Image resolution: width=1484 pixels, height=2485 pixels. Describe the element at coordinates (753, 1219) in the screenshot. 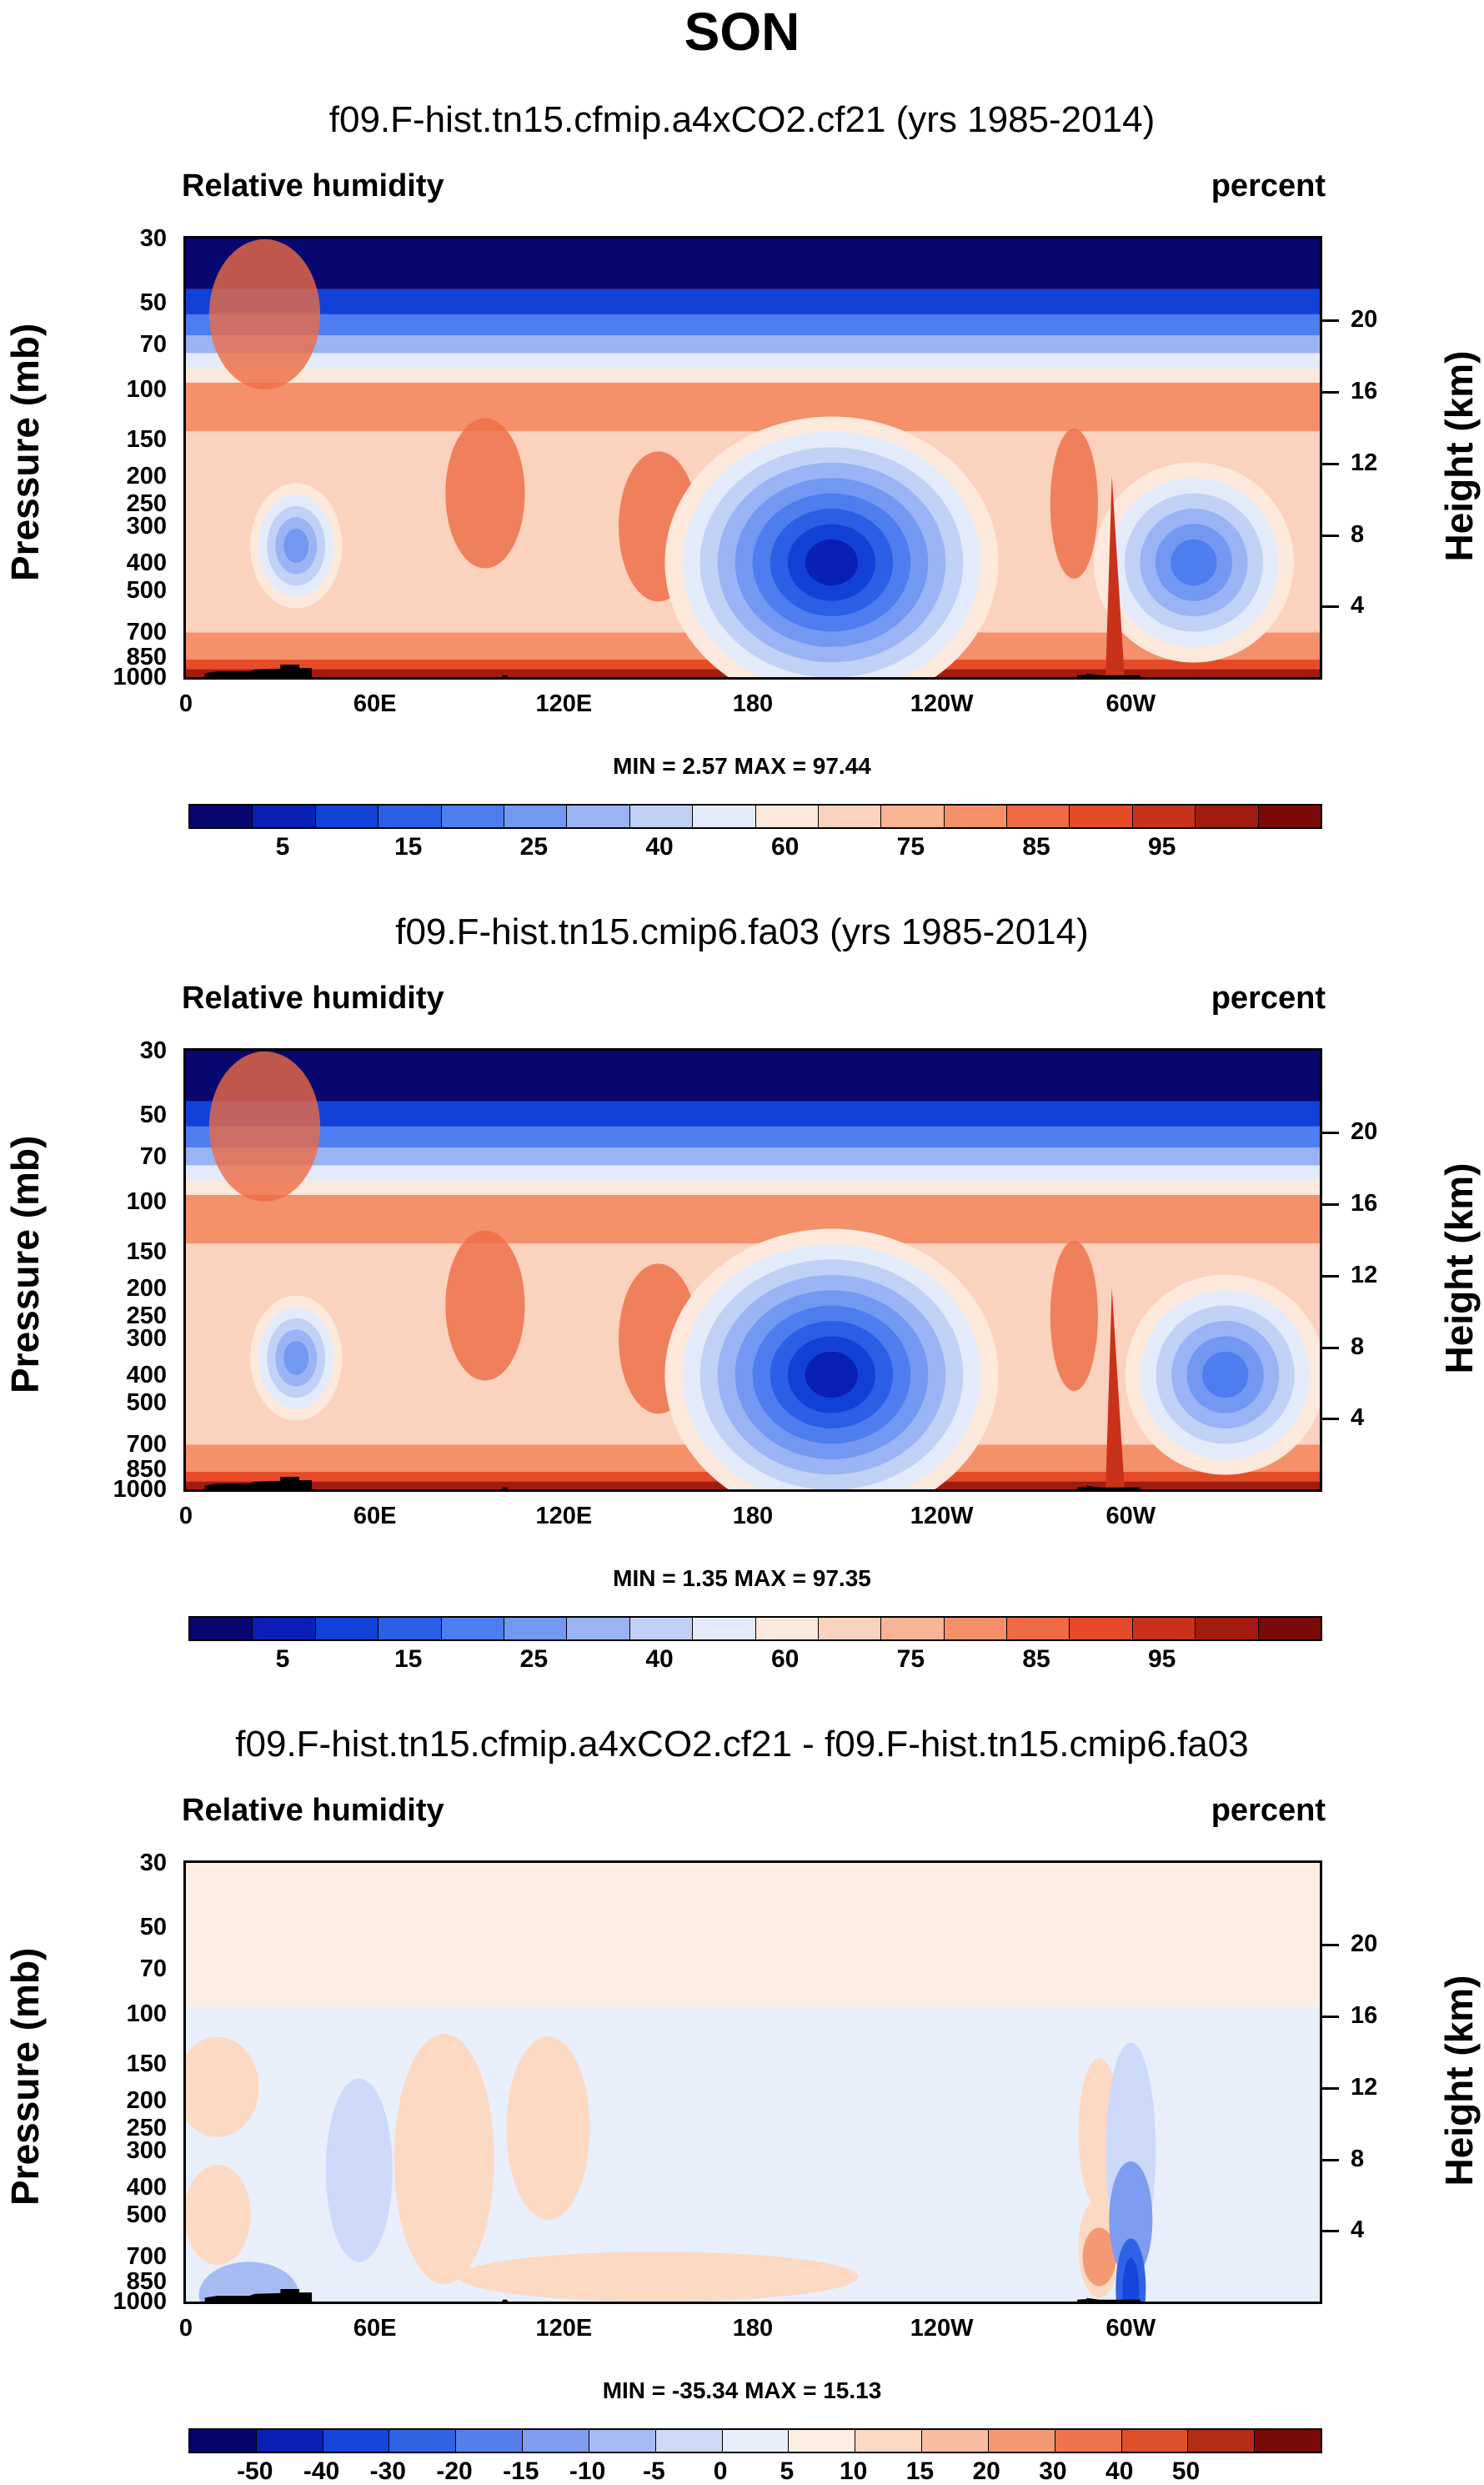

I see `tropopause-moist-band` at that location.